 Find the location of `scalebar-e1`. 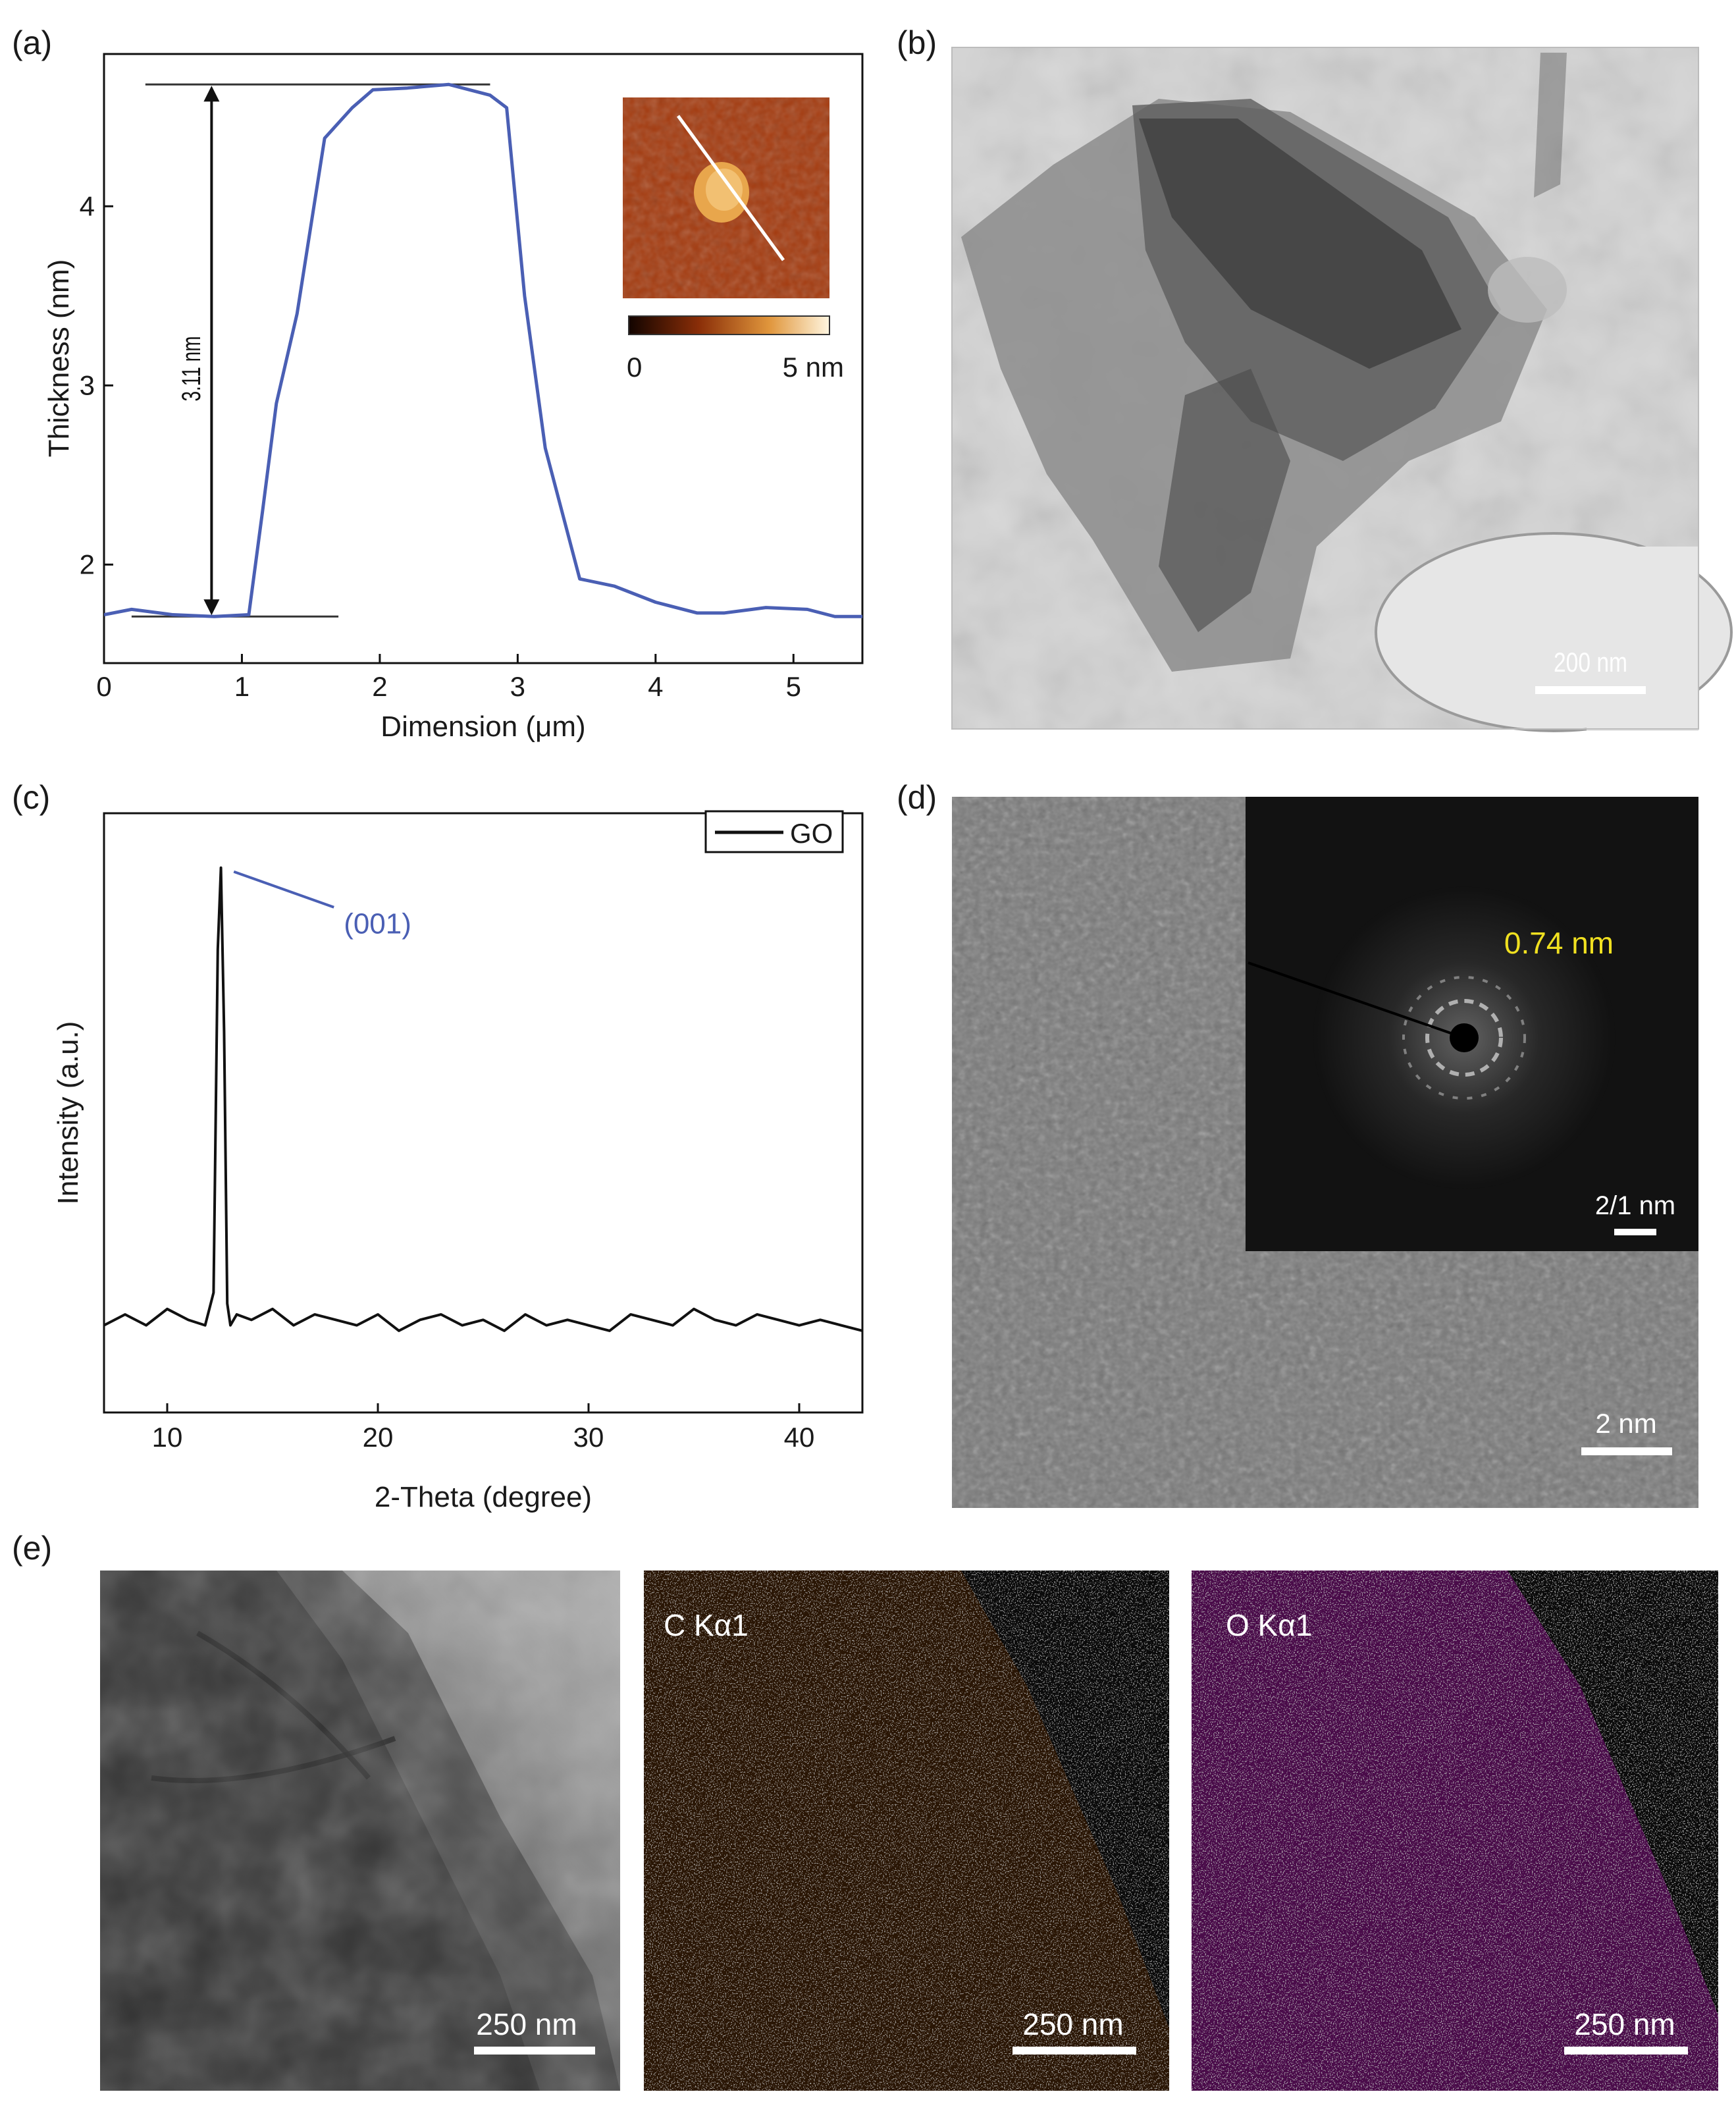

scalebar-e1 is located at coordinates (534, 2051).